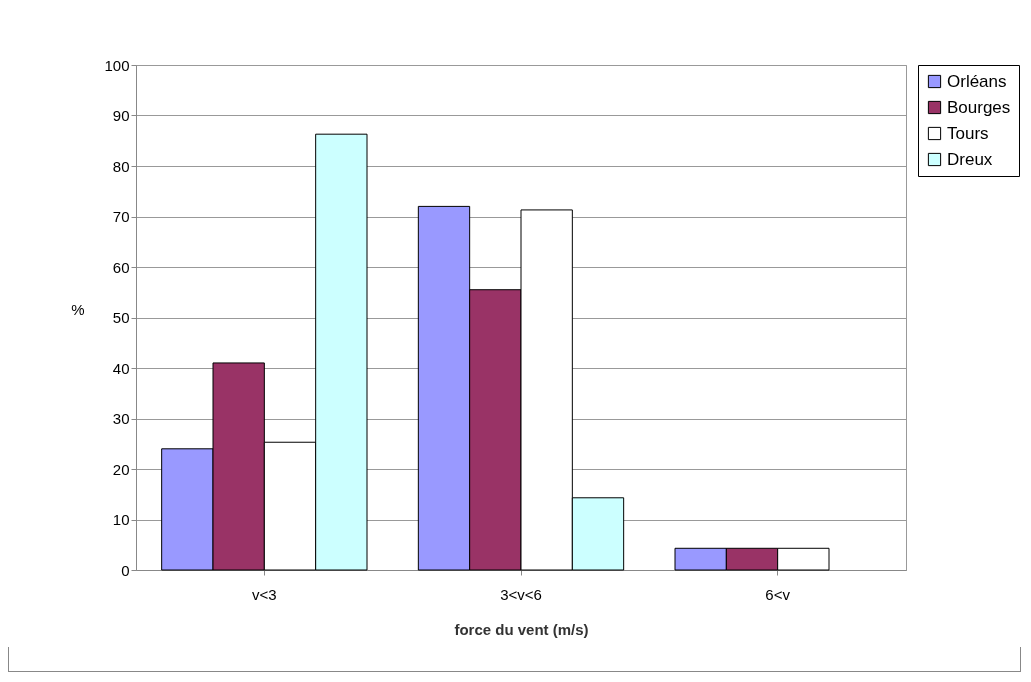 The height and width of the screenshot is (682, 1031). Describe the element at coordinates (778, 594) in the screenshot. I see `x-tick-label: 6<v` at that location.